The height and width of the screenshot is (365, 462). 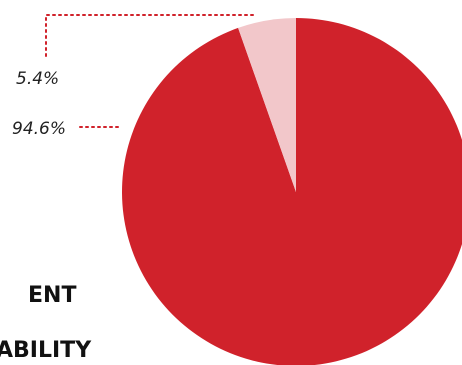 I want to click on slice-label-small: 5.4%, so click(x=37, y=79).